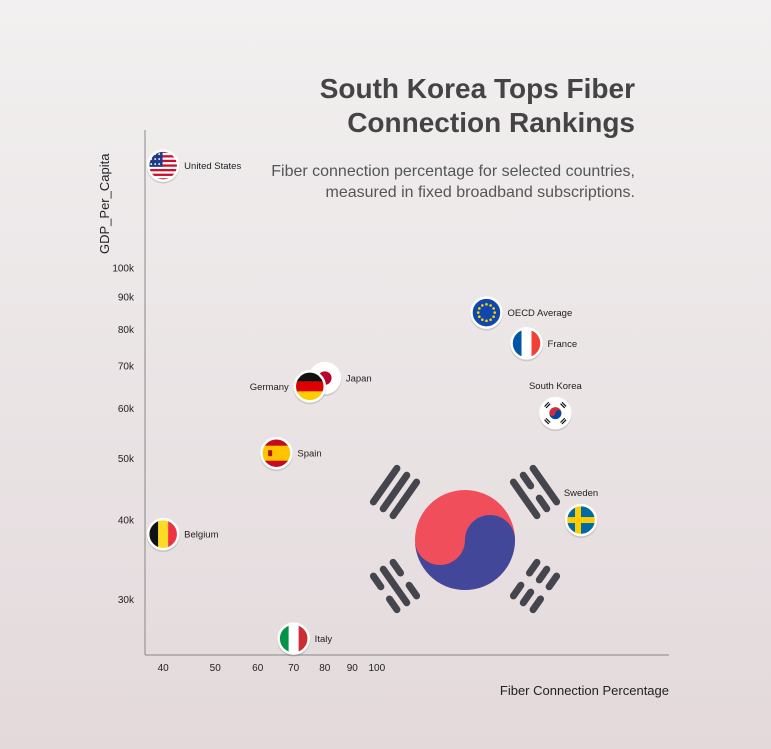 The image size is (771, 749). What do you see at coordinates (581, 520) in the screenshot?
I see `sweden-flag-icon` at bounding box center [581, 520].